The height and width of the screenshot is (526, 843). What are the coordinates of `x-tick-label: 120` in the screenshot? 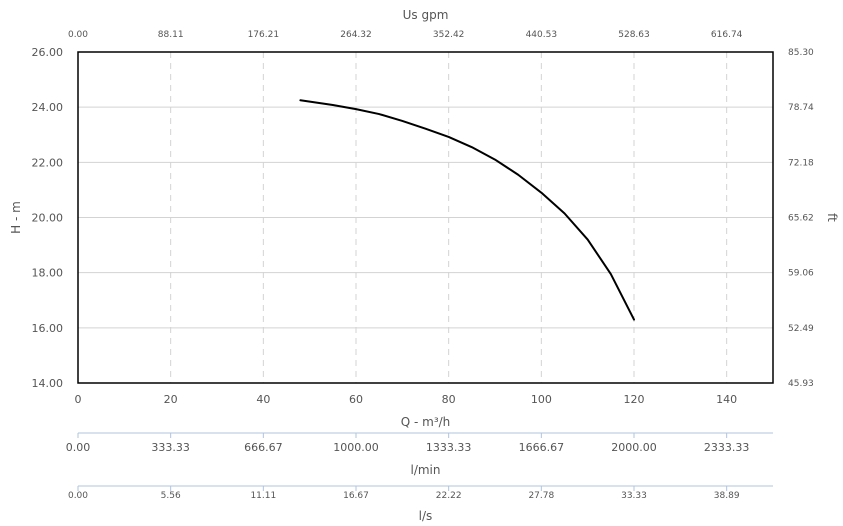 It's located at (634, 399).